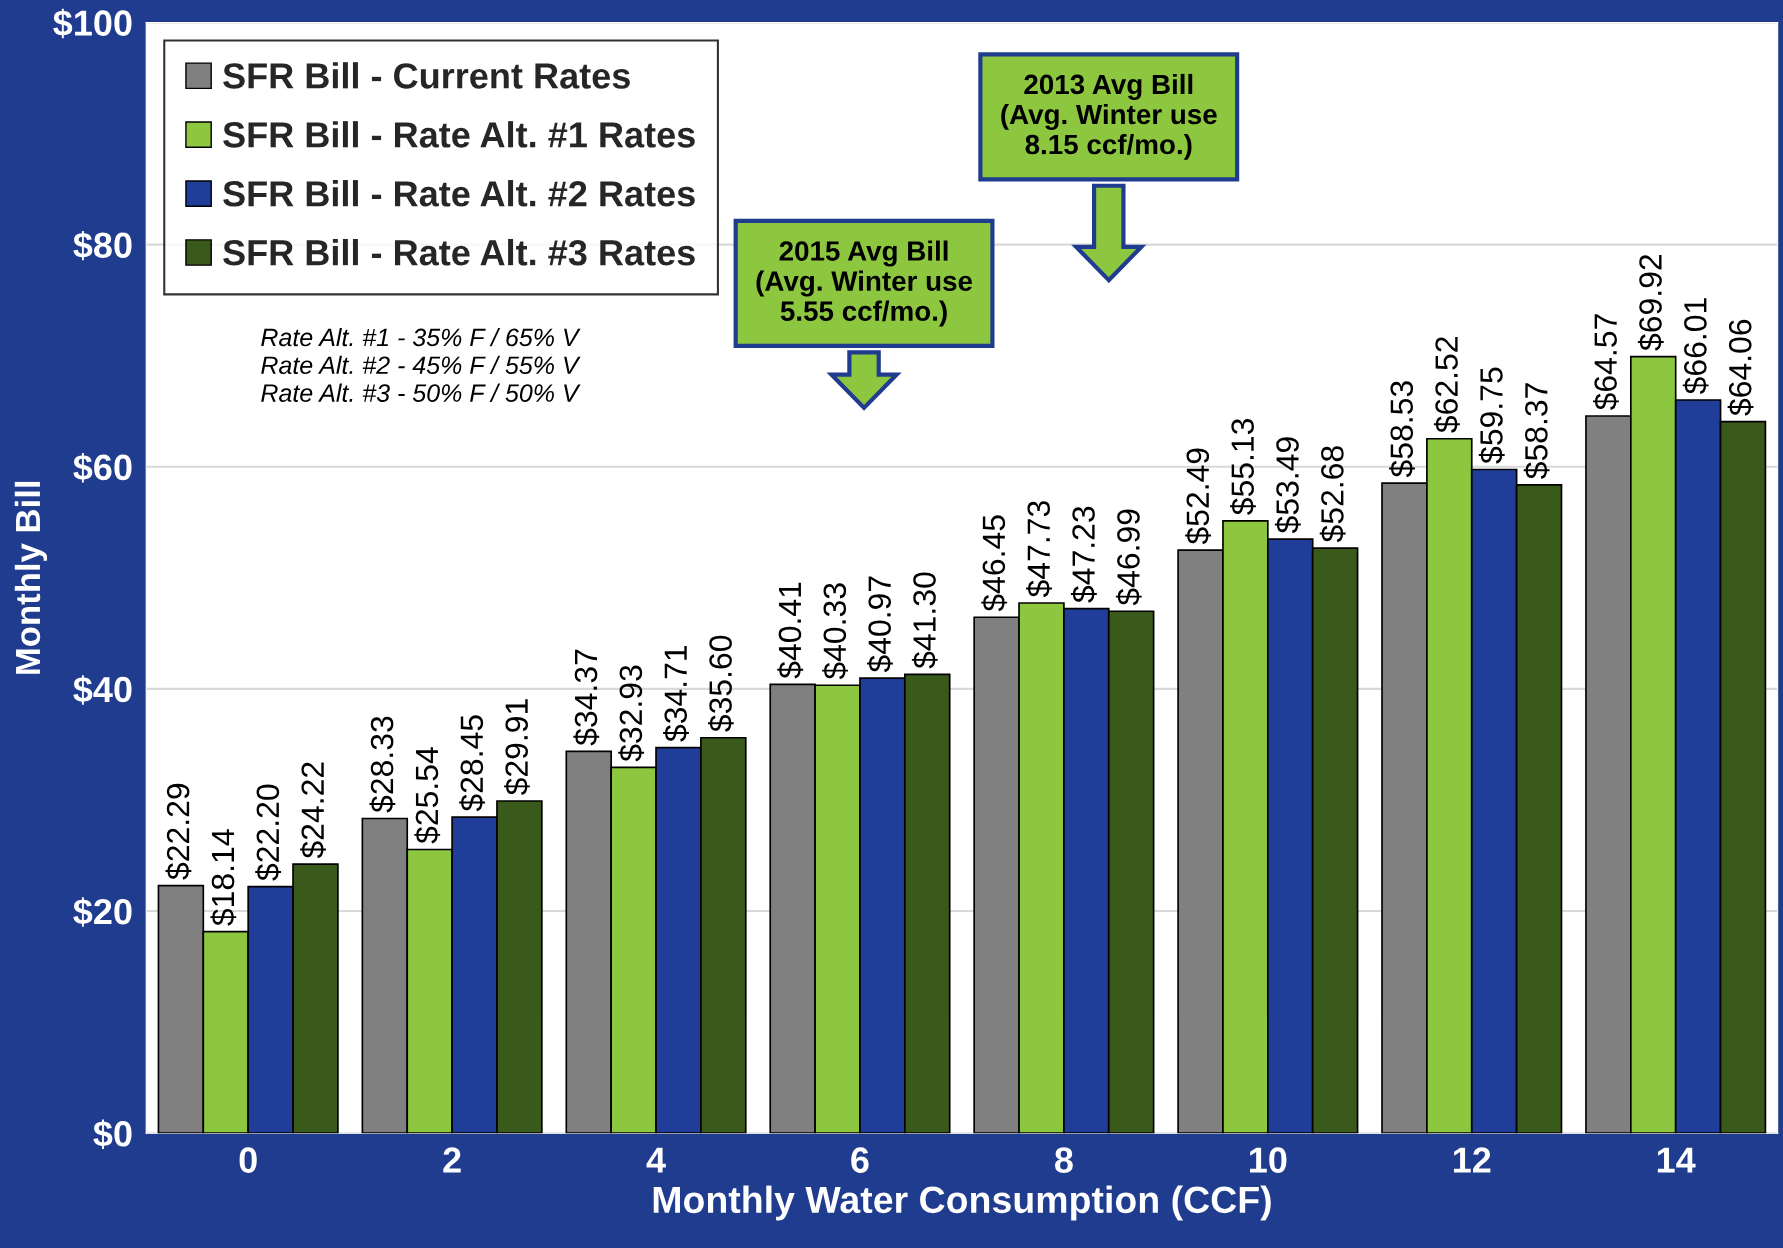  Describe the element at coordinates (112, 1134) in the screenshot. I see `y-tick-label: $0` at that location.